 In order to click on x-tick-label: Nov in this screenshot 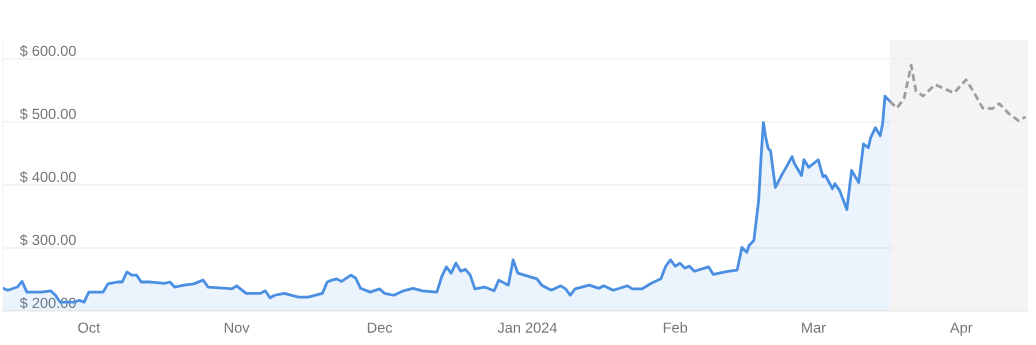, I will do `click(237, 327)`.